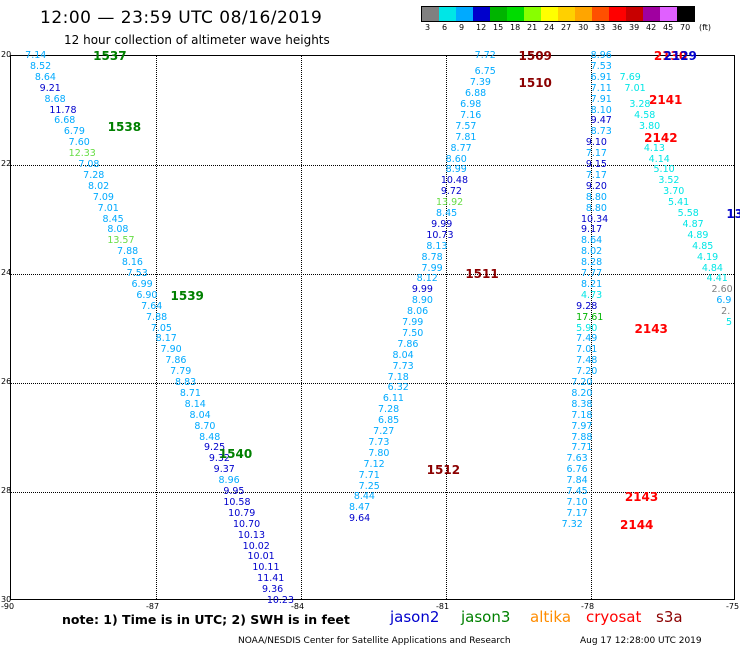 This screenshot has height=650, width=740. What do you see at coordinates (587, 328) in the screenshot?
I see `wave-height-value: 5.90` at bounding box center [587, 328].